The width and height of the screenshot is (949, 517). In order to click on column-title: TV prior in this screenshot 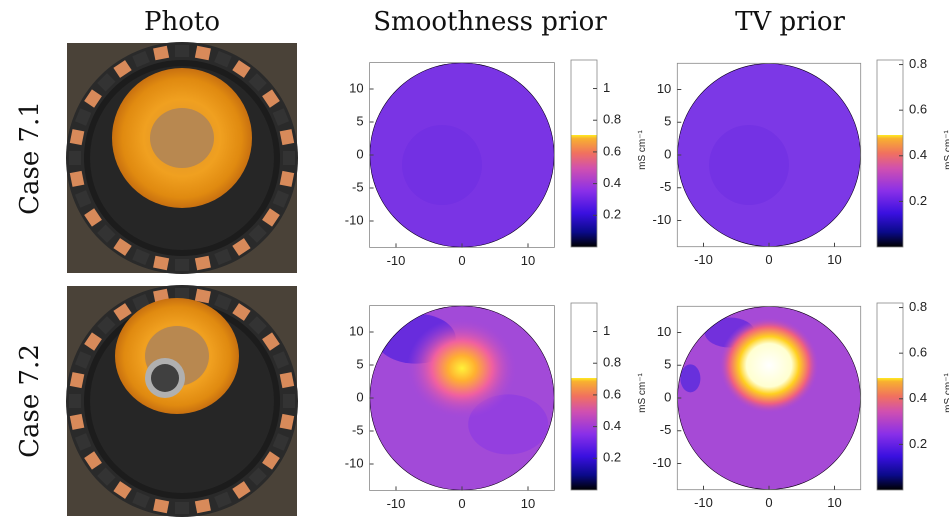, I will do `click(790, 22)`.